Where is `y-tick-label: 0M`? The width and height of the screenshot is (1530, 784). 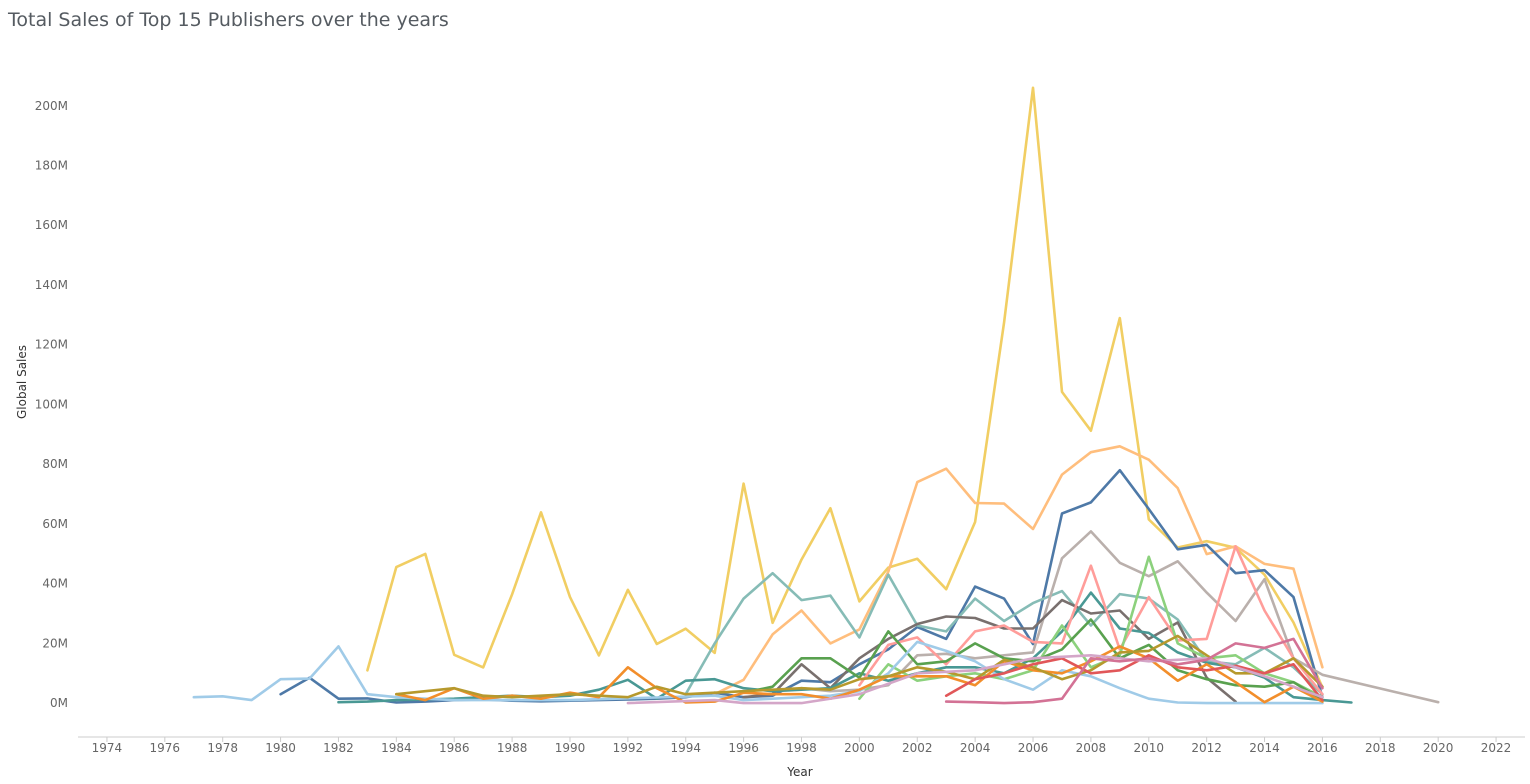
y-tick-label: 0M is located at coordinates (59, 703).